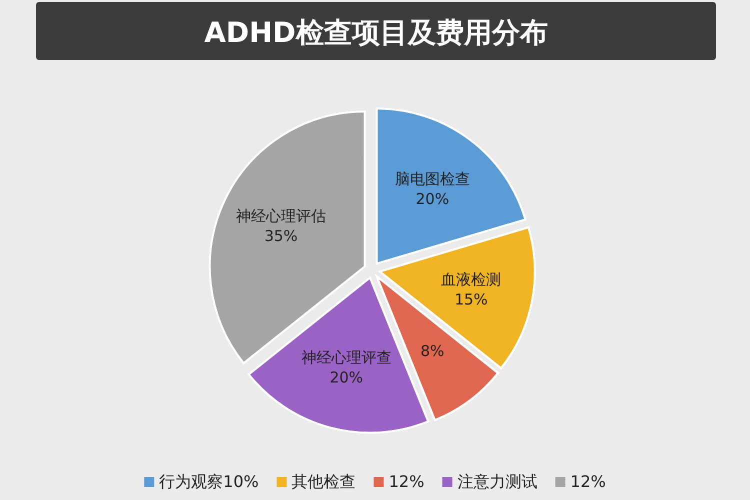  Describe the element at coordinates (346, 367) in the screenshot. I see `data-label: 神经心理评查 20%` at that location.